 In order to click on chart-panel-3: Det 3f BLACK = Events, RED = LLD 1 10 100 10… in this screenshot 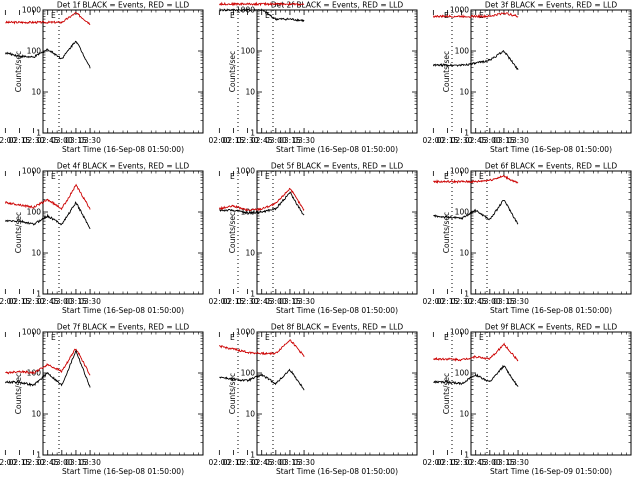, I will do `click(527, 77)`.